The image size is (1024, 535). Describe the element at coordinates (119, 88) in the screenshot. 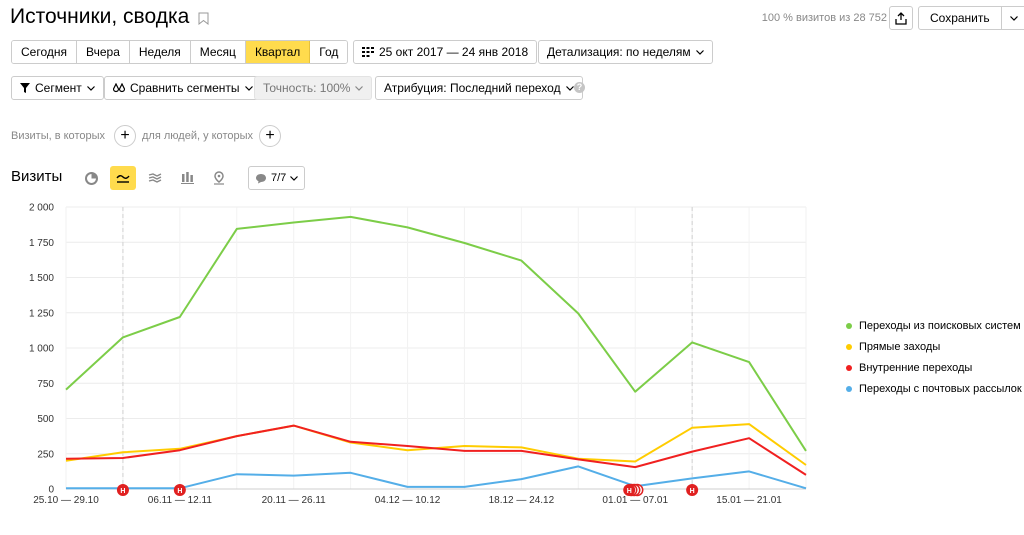

I see `compare-icon` at that location.